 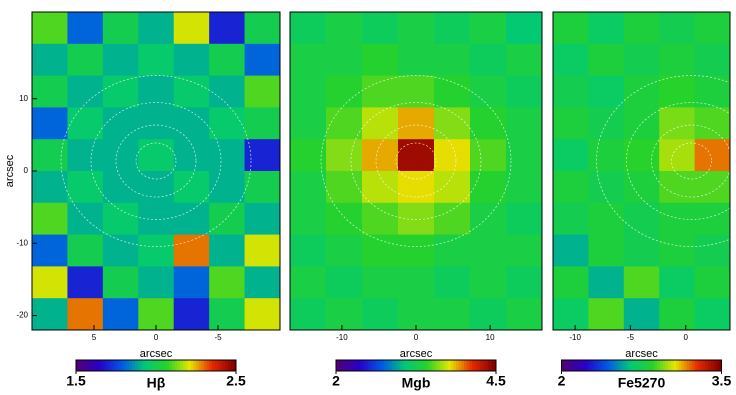 What do you see at coordinates (642, 383) in the screenshot?
I see `colorbar-label: Fe5270` at bounding box center [642, 383].